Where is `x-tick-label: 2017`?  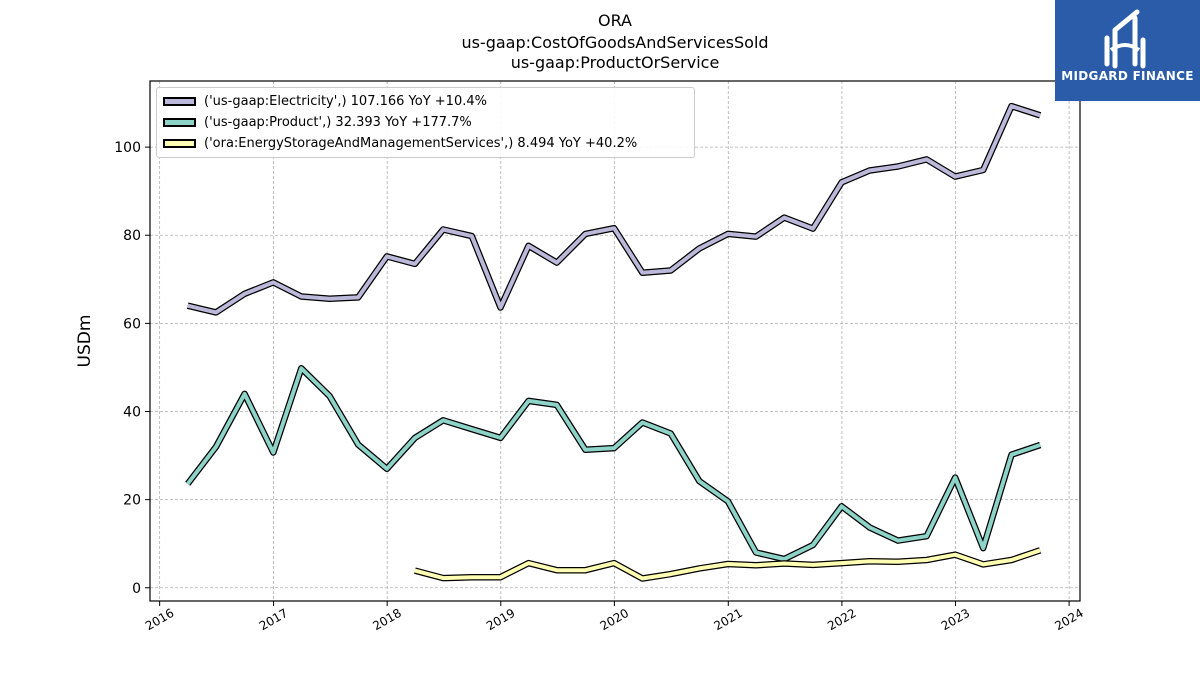
x-tick-label: 2017 is located at coordinates (273, 619).